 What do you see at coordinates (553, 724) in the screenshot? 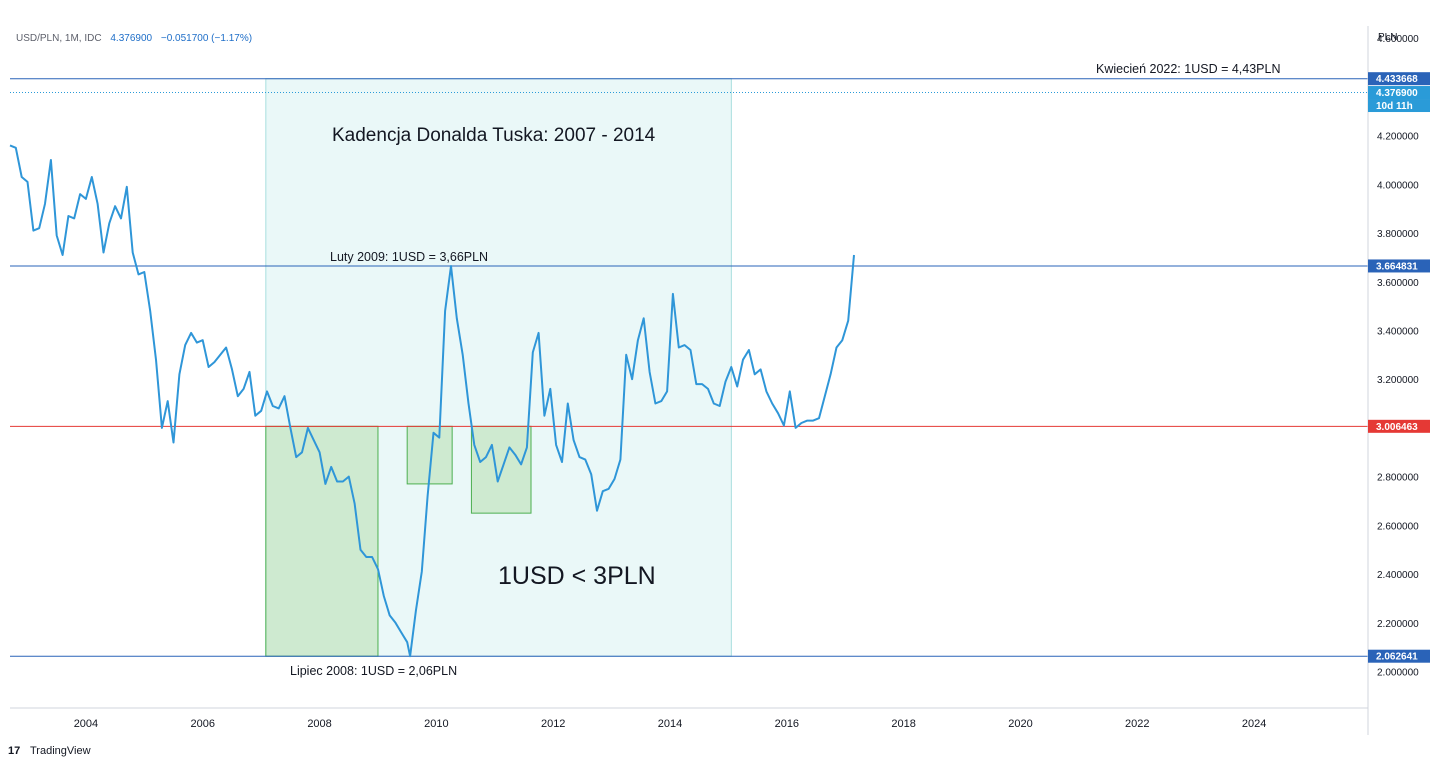
I see `x-tick-2012: 2012` at bounding box center [553, 724].